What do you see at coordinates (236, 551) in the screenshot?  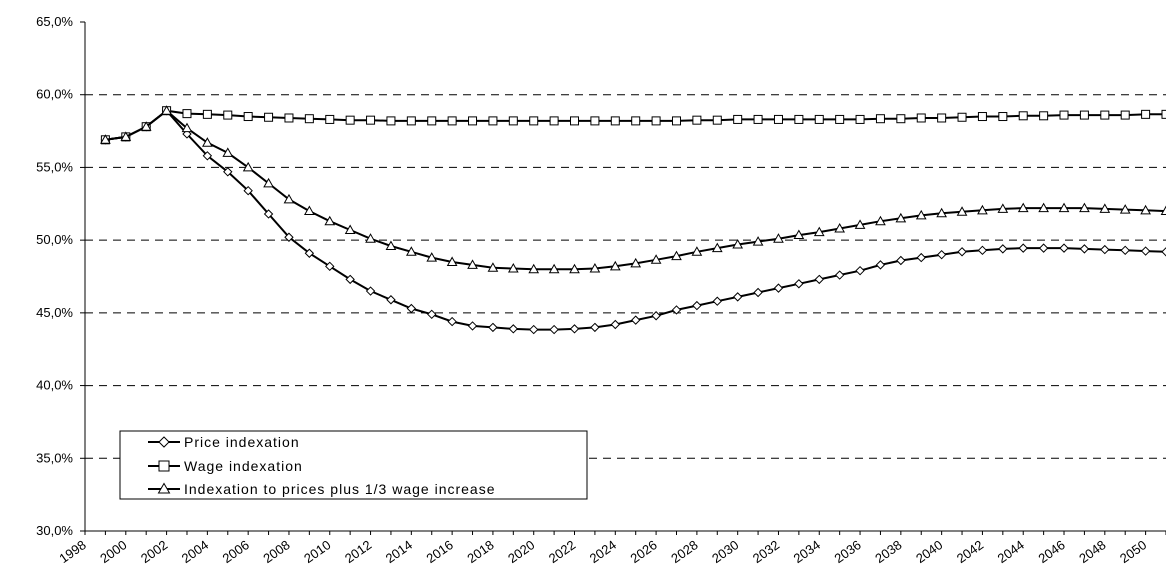 I see `x-tick-label: 2006` at bounding box center [236, 551].